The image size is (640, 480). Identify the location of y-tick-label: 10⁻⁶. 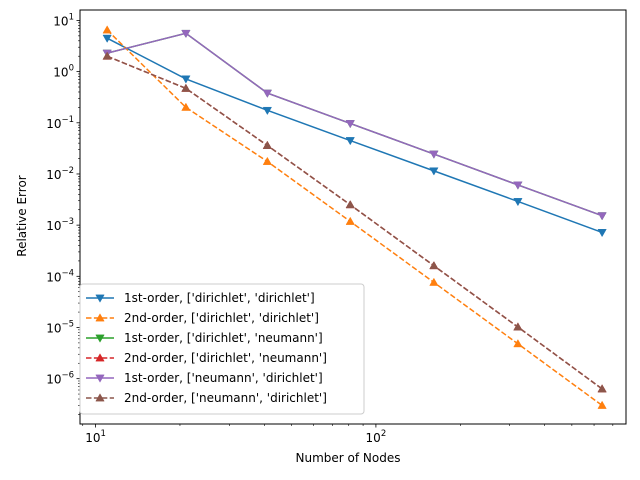
(60, 379).